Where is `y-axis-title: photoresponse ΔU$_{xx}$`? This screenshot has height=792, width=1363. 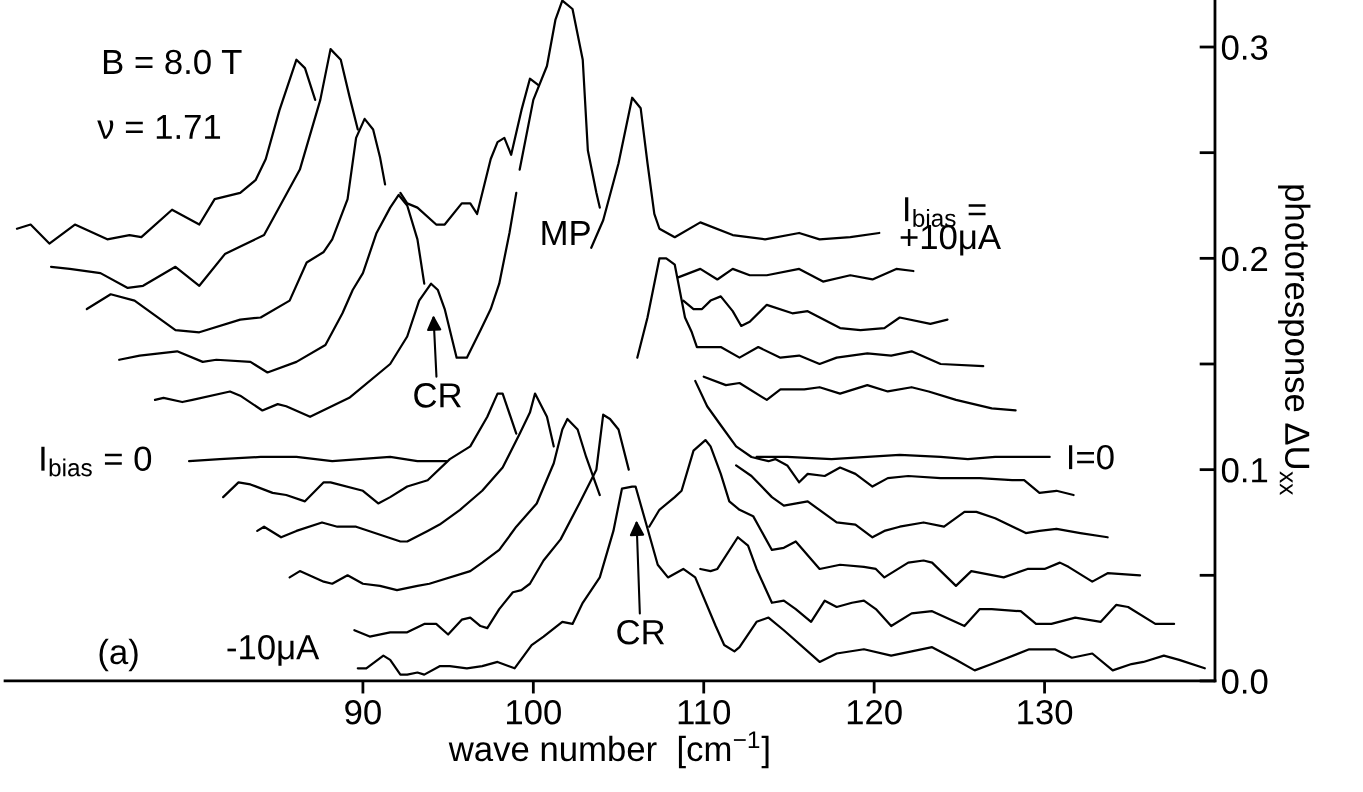 y-axis-title: photoresponse ΔU$_{xx}$ is located at coordinates (1294, 340).